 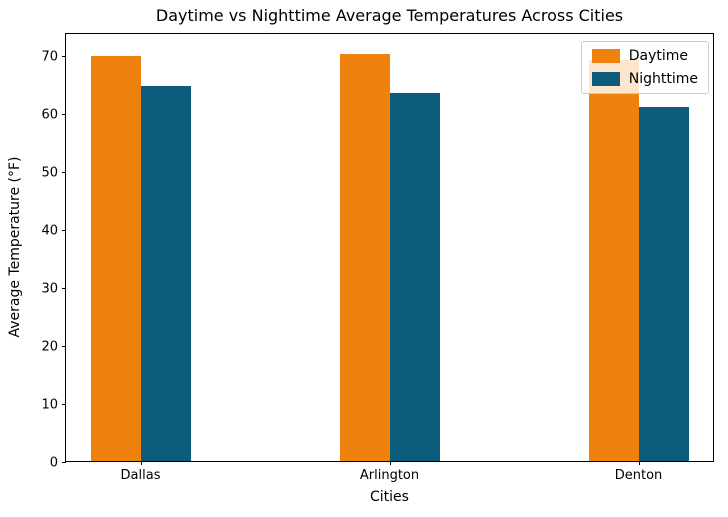 What do you see at coordinates (638, 475) in the screenshot?
I see `x-tick-label-denton: Denton` at bounding box center [638, 475].